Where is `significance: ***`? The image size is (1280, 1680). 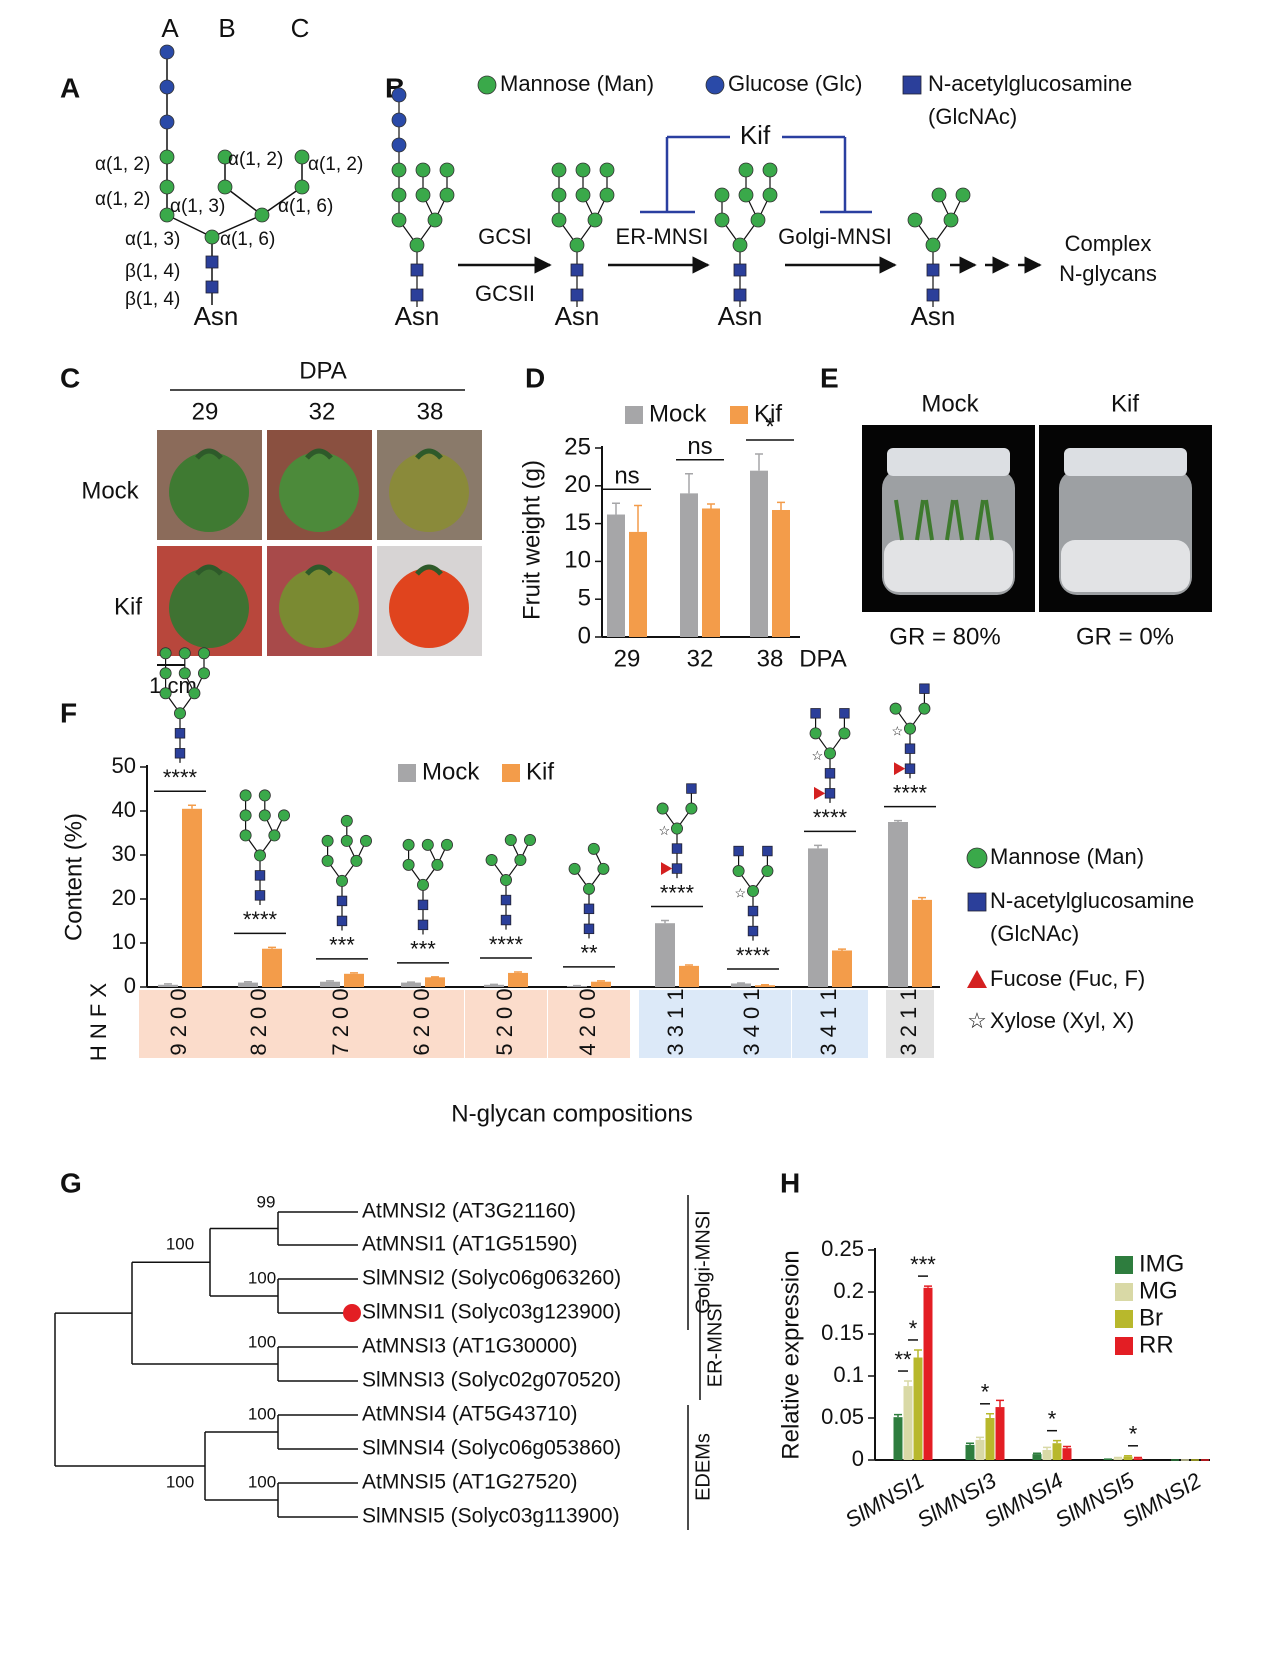 significance: *** is located at coordinates (923, 1264).